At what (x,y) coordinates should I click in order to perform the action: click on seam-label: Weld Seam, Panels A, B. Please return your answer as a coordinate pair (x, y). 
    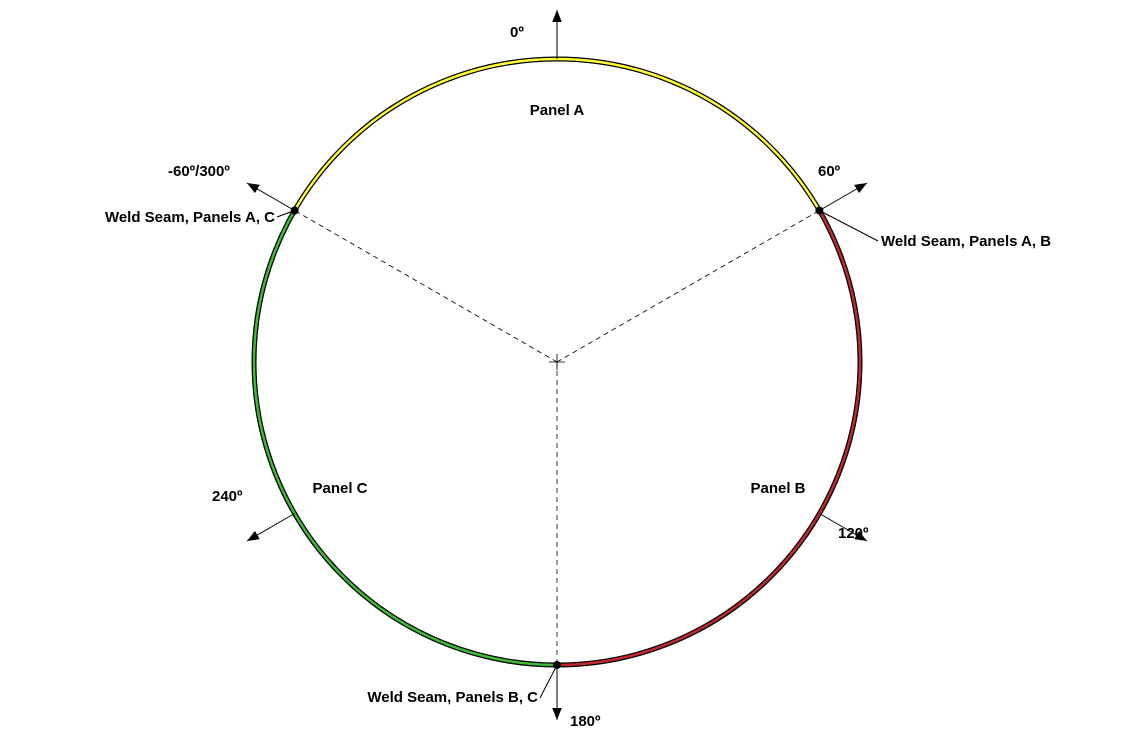
    Looking at the image, I should click on (966, 241).